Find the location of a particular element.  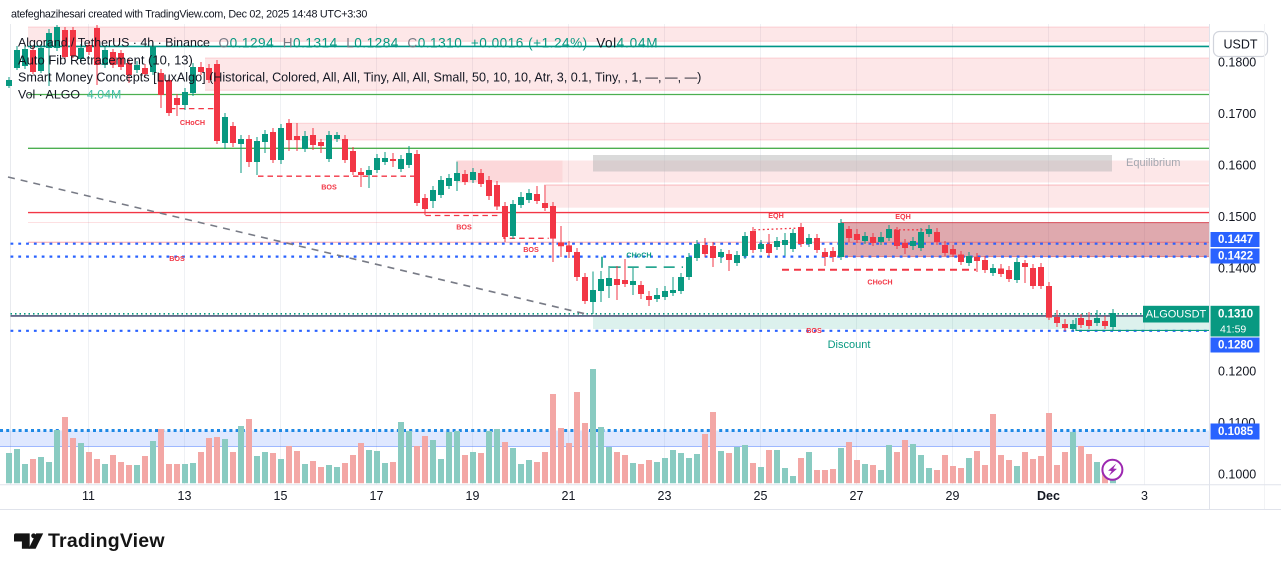

svg-text: Dec is located at coordinates (1048, 496).